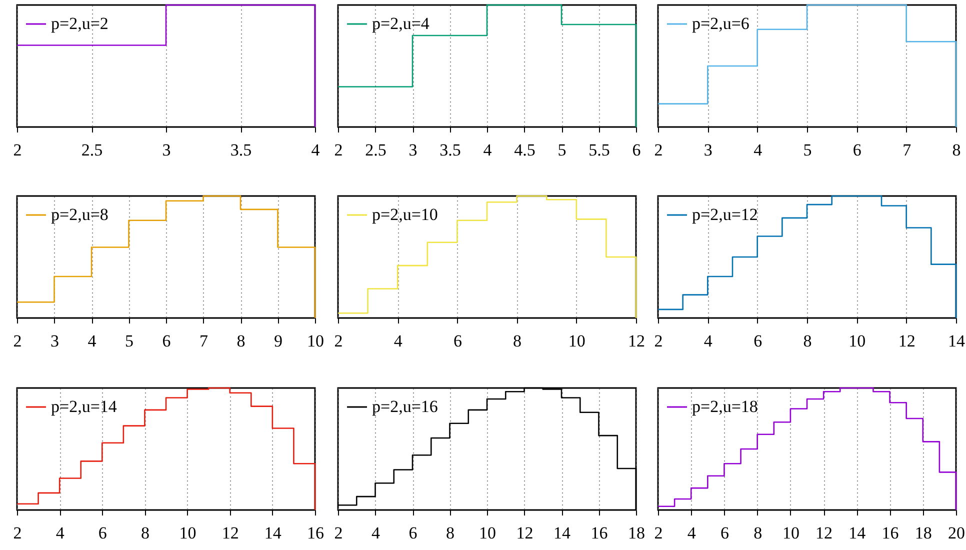 The height and width of the screenshot is (550, 966). I want to click on x-tick-label: 9, so click(278, 341).